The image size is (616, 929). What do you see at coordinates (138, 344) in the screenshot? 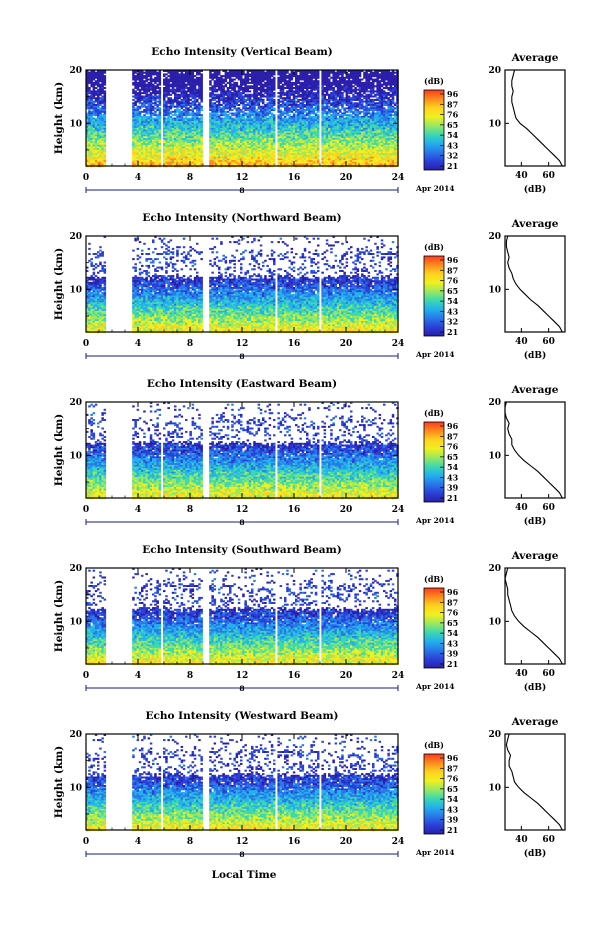
I see `x-tick-label: 4` at bounding box center [138, 344].